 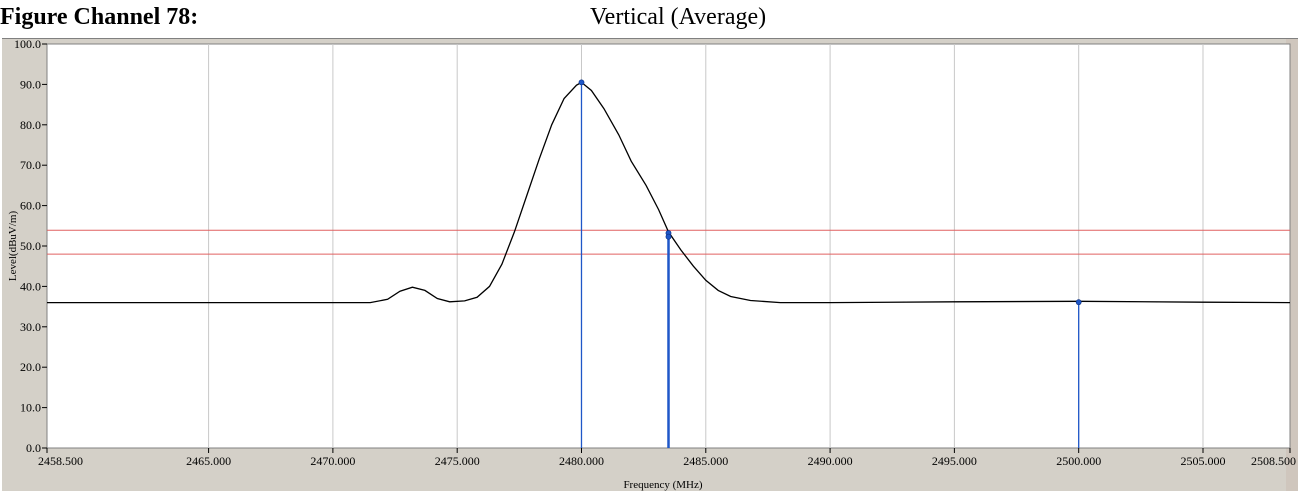 What do you see at coordinates (705, 461) in the screenshot?
I see `x-tick-label: 2485.000` at bounding box center [705, 461].